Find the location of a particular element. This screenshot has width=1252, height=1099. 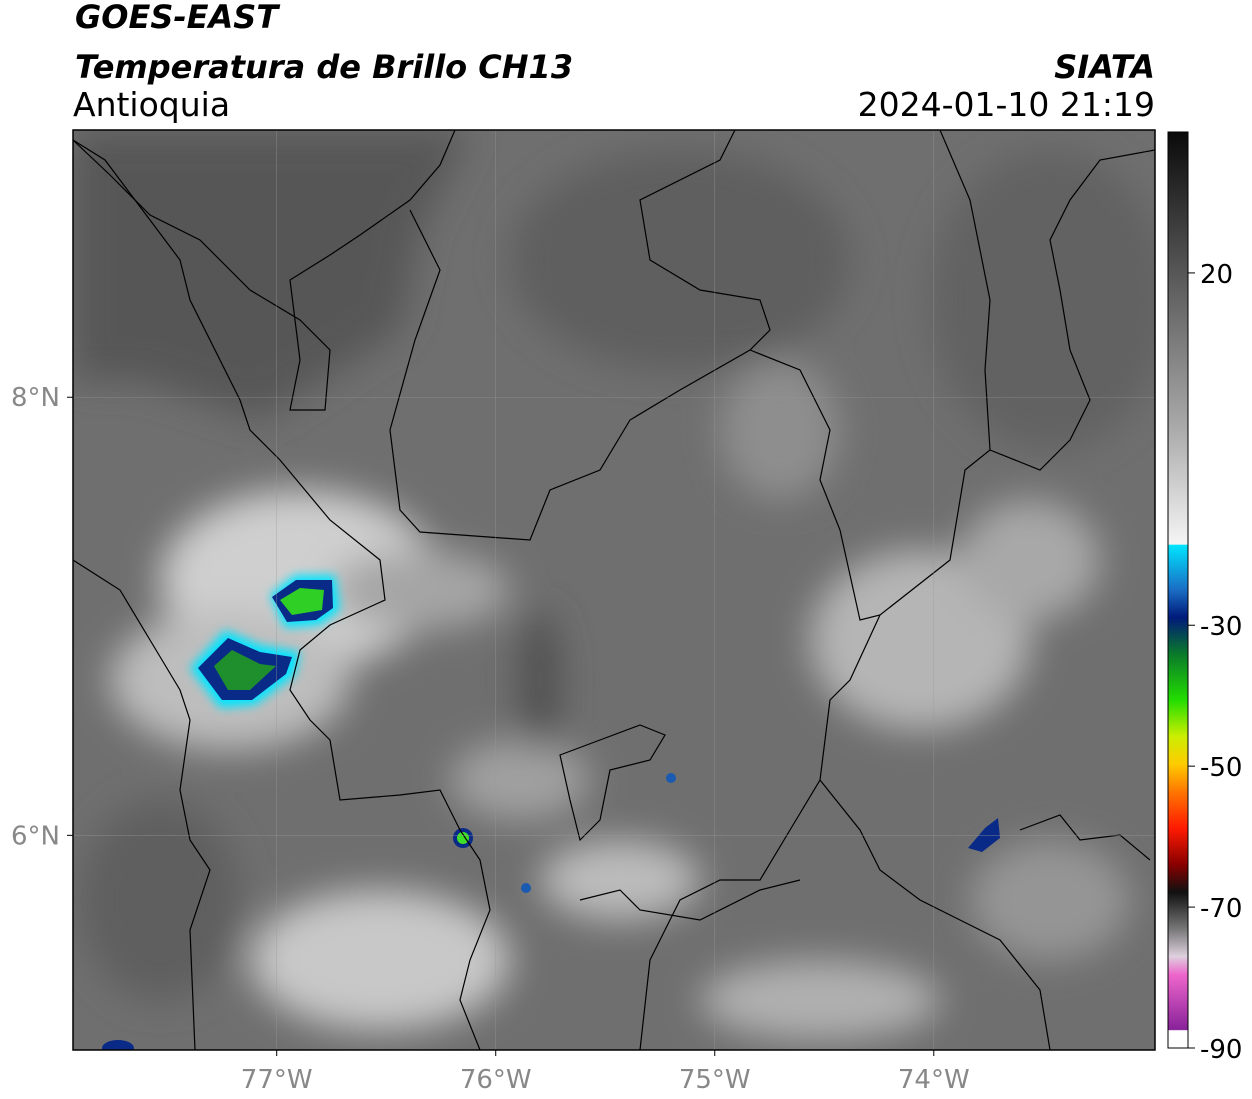

x-tick-label: 75°W is located at coordinates (715, 1080).